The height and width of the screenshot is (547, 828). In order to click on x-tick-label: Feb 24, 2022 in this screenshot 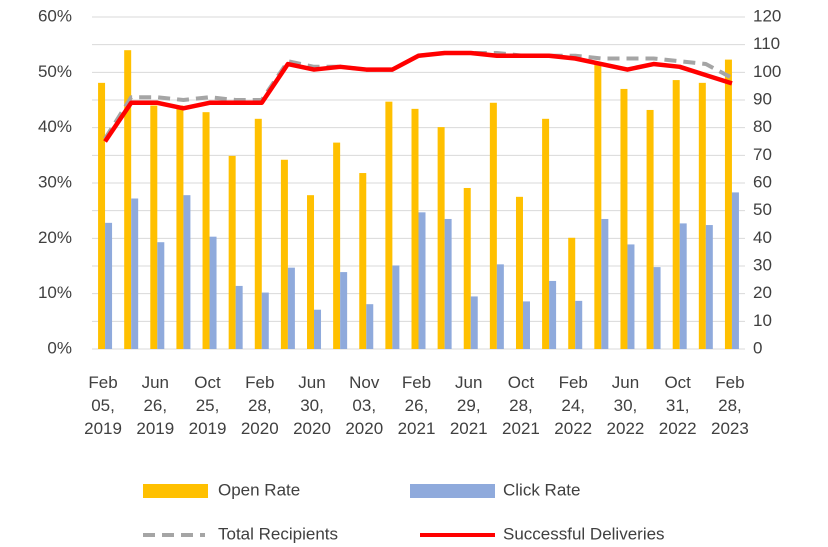, I will do `click(573, 405)`.